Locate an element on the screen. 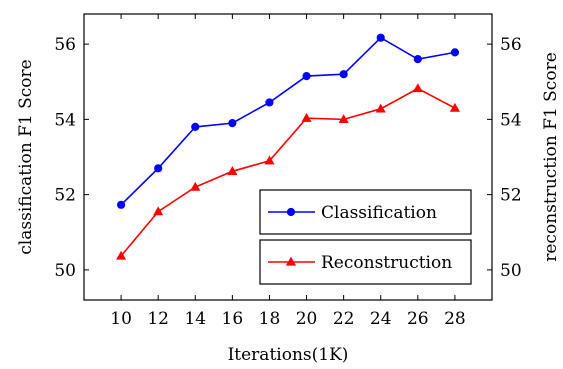 This screenshot has width=563, height=369. right-y-tick-label: 50 is located at coordinates (511, 271).